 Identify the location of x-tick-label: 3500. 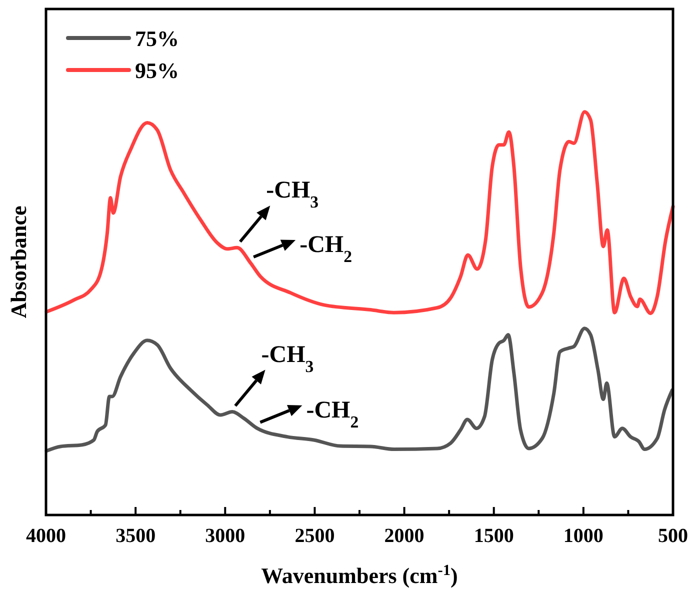
(136, 536).